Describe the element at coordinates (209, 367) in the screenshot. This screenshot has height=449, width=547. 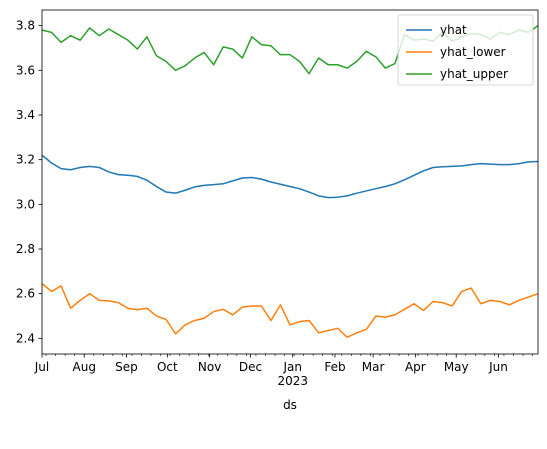
I see `x-tick-label: Nov` at that location.